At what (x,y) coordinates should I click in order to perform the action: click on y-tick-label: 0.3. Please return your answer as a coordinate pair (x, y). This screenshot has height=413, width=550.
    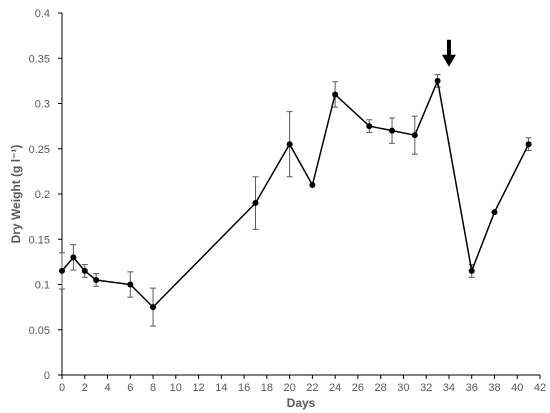
    Looking at the image, I should click on (42, 105).